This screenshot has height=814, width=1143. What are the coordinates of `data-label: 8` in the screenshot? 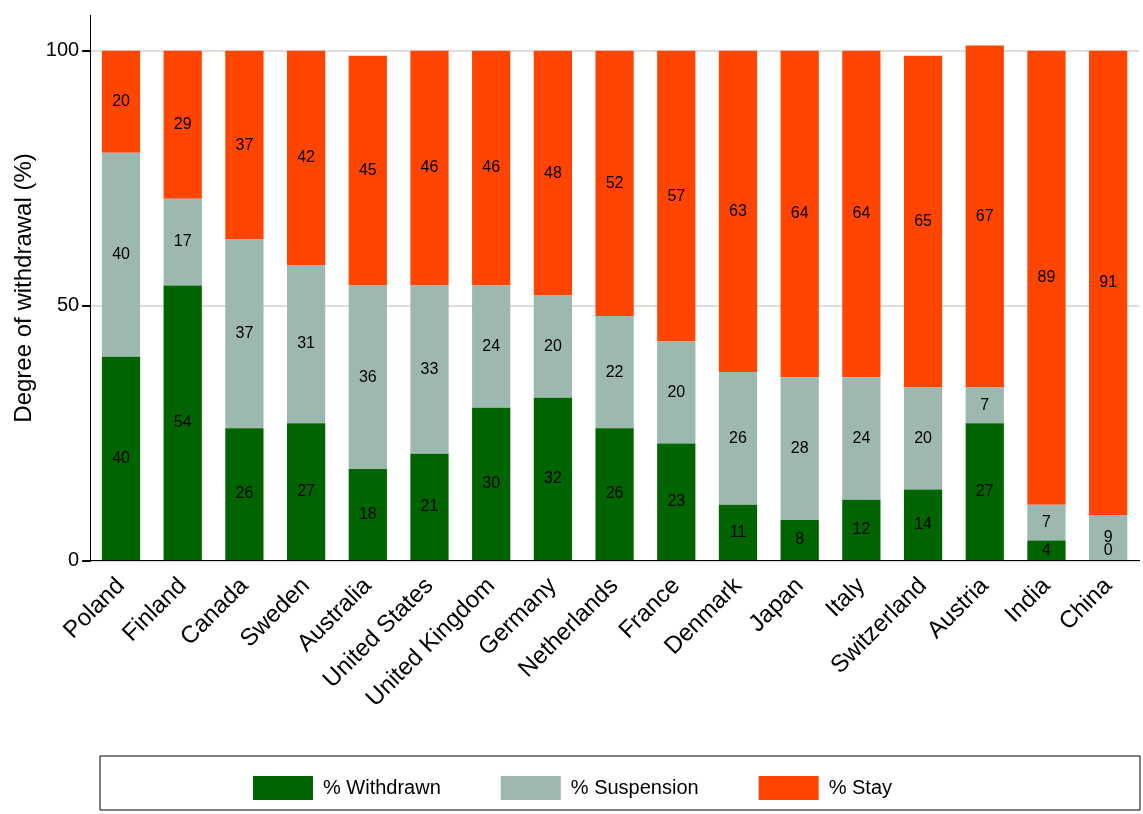 It's located at (800, 539).